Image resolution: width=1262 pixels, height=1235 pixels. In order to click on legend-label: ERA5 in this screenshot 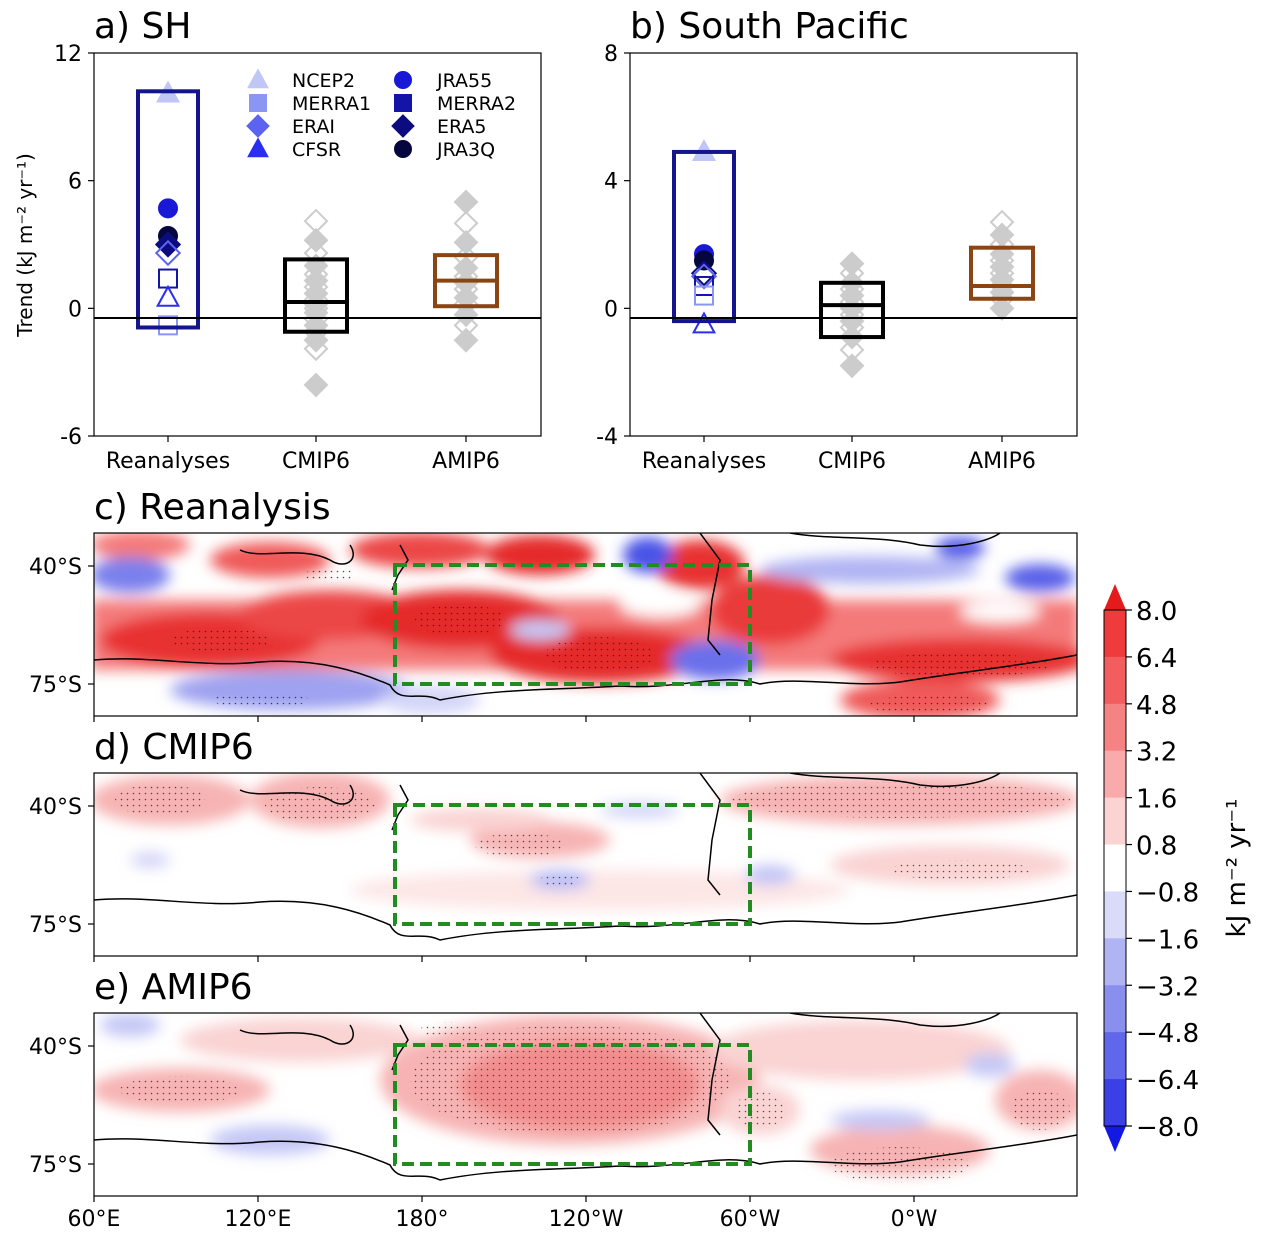, I will do `click(462, 127)`.